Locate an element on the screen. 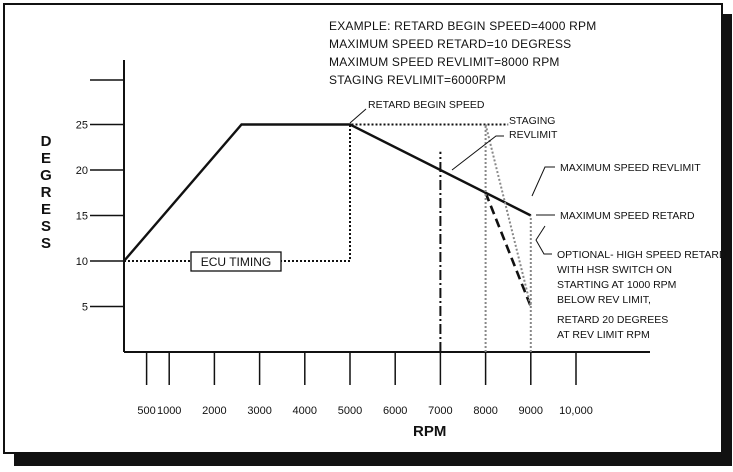 The width and height of the screenshot is (733, 472). x-tick-label-3000: 3000 is located at coordinates (259, 411).